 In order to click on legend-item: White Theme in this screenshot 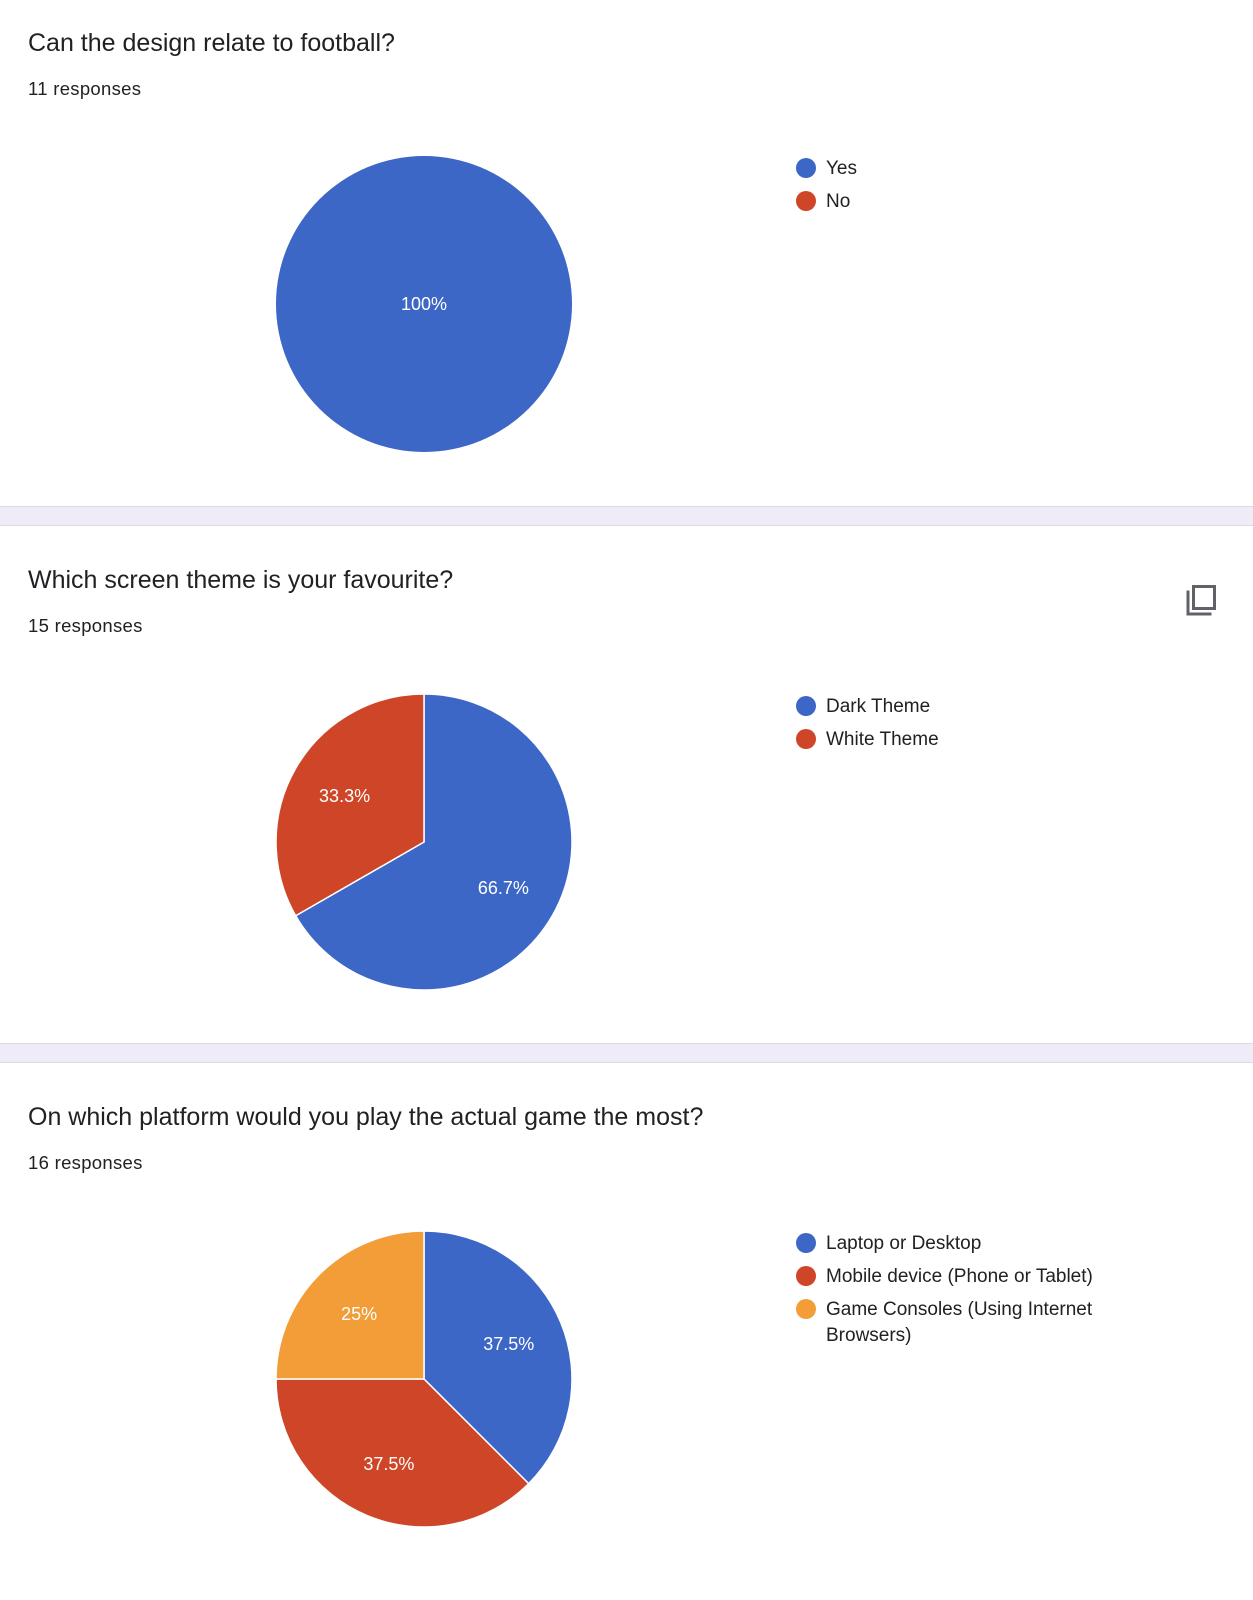, I will do `click(961, 740)`.